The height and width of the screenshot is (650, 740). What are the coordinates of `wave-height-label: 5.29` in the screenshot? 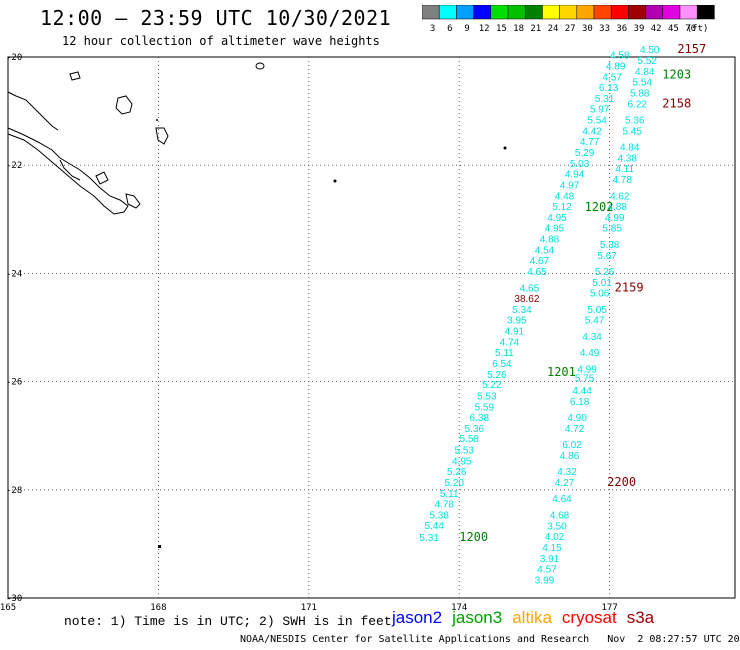 It's located at (585, 153).